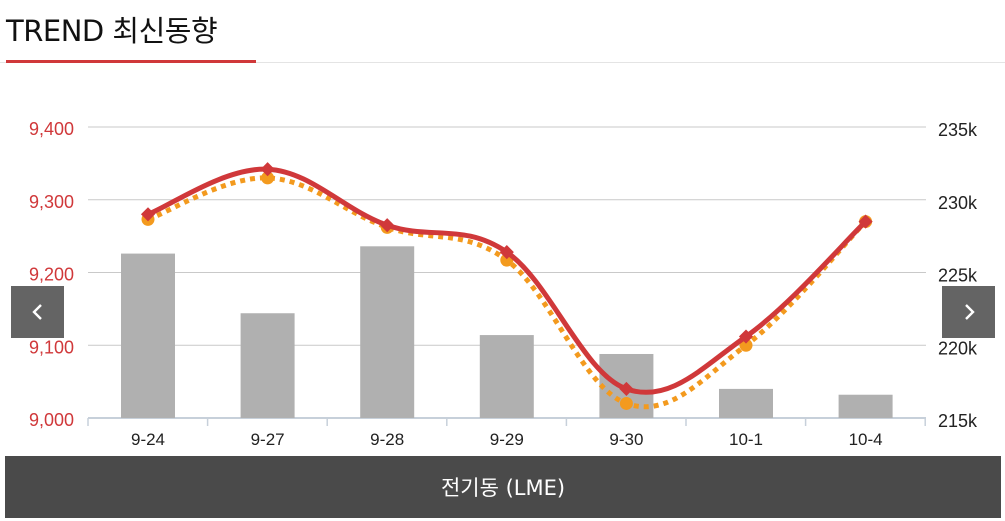 This screenshot has height=521, width=1005. Describe the element at coordinates (626, 439) in the screenshot. I see `x-axis-tick-label: 9-30` at that location.